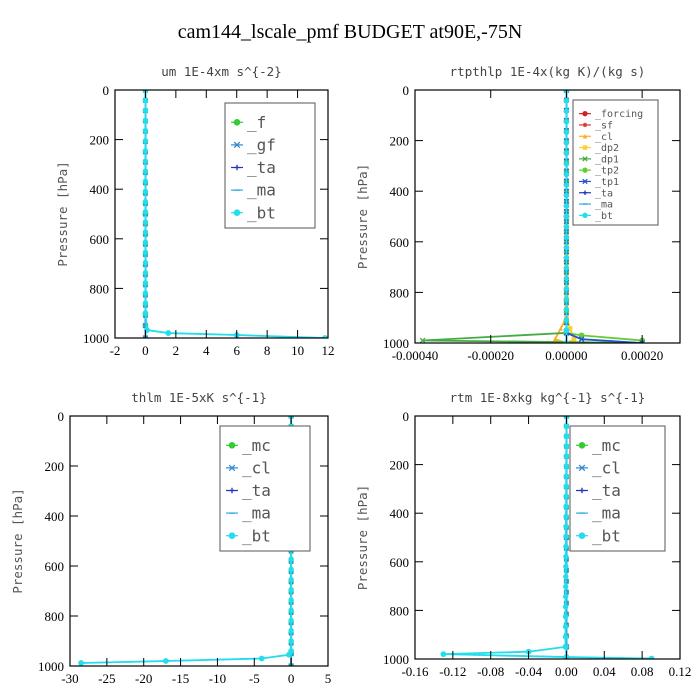 This screenshot has height=700, width=700. I want to click on x-tick-label: -5, so click(254, 678).